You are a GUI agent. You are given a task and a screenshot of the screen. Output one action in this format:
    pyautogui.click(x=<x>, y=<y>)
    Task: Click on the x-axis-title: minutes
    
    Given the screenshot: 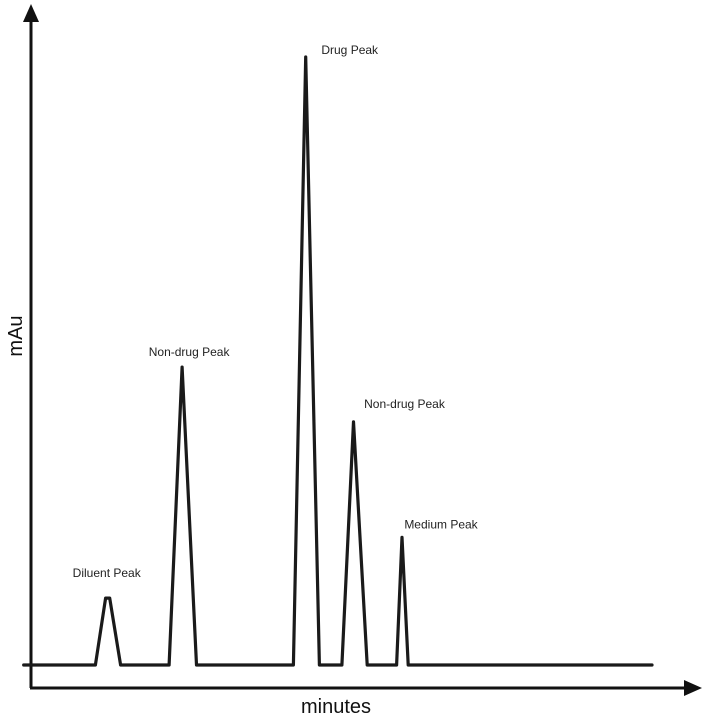 What is the action you would take?
    pyautogui.click(x=336, y=707)
    